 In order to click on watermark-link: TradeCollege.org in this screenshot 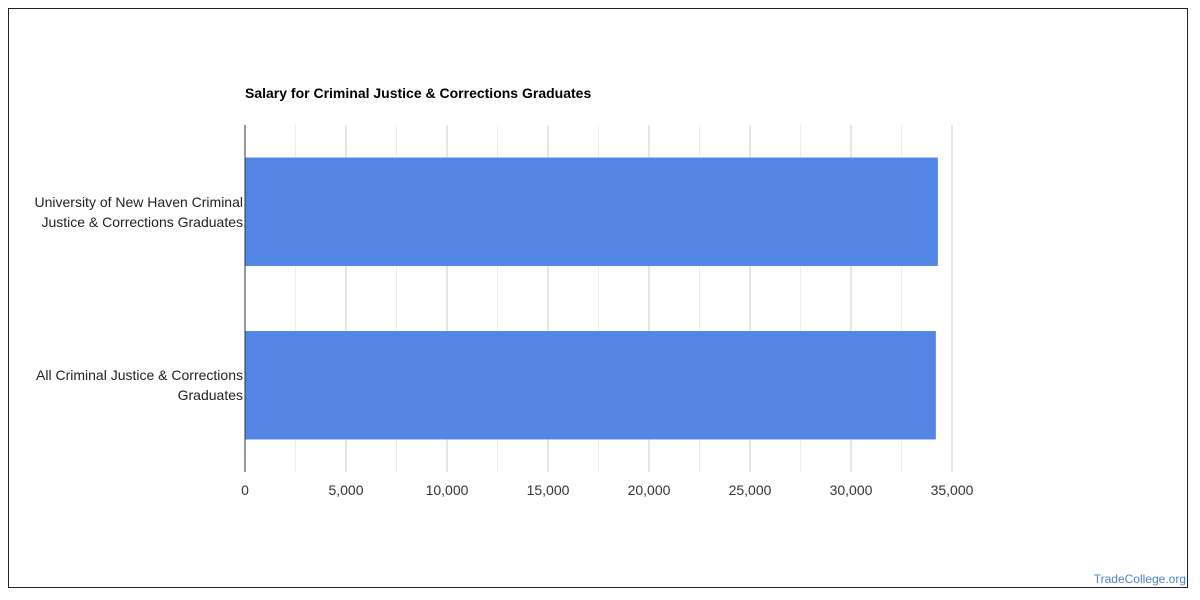, I will do `click(1139, 579)`.